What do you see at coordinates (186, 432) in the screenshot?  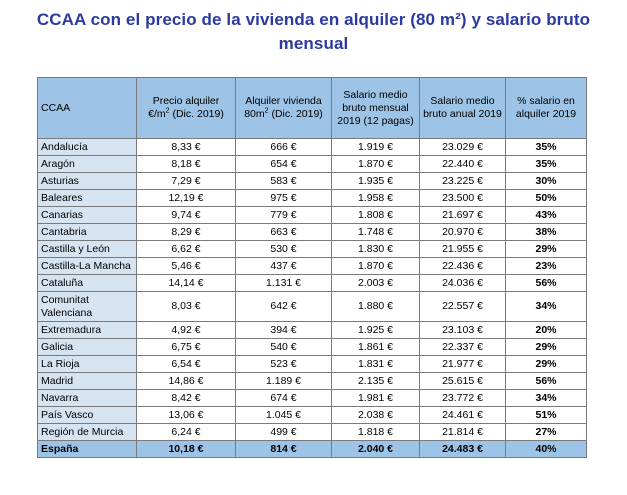 I see `cell-precio: 6,24 €` at bounding box center [186, 432].